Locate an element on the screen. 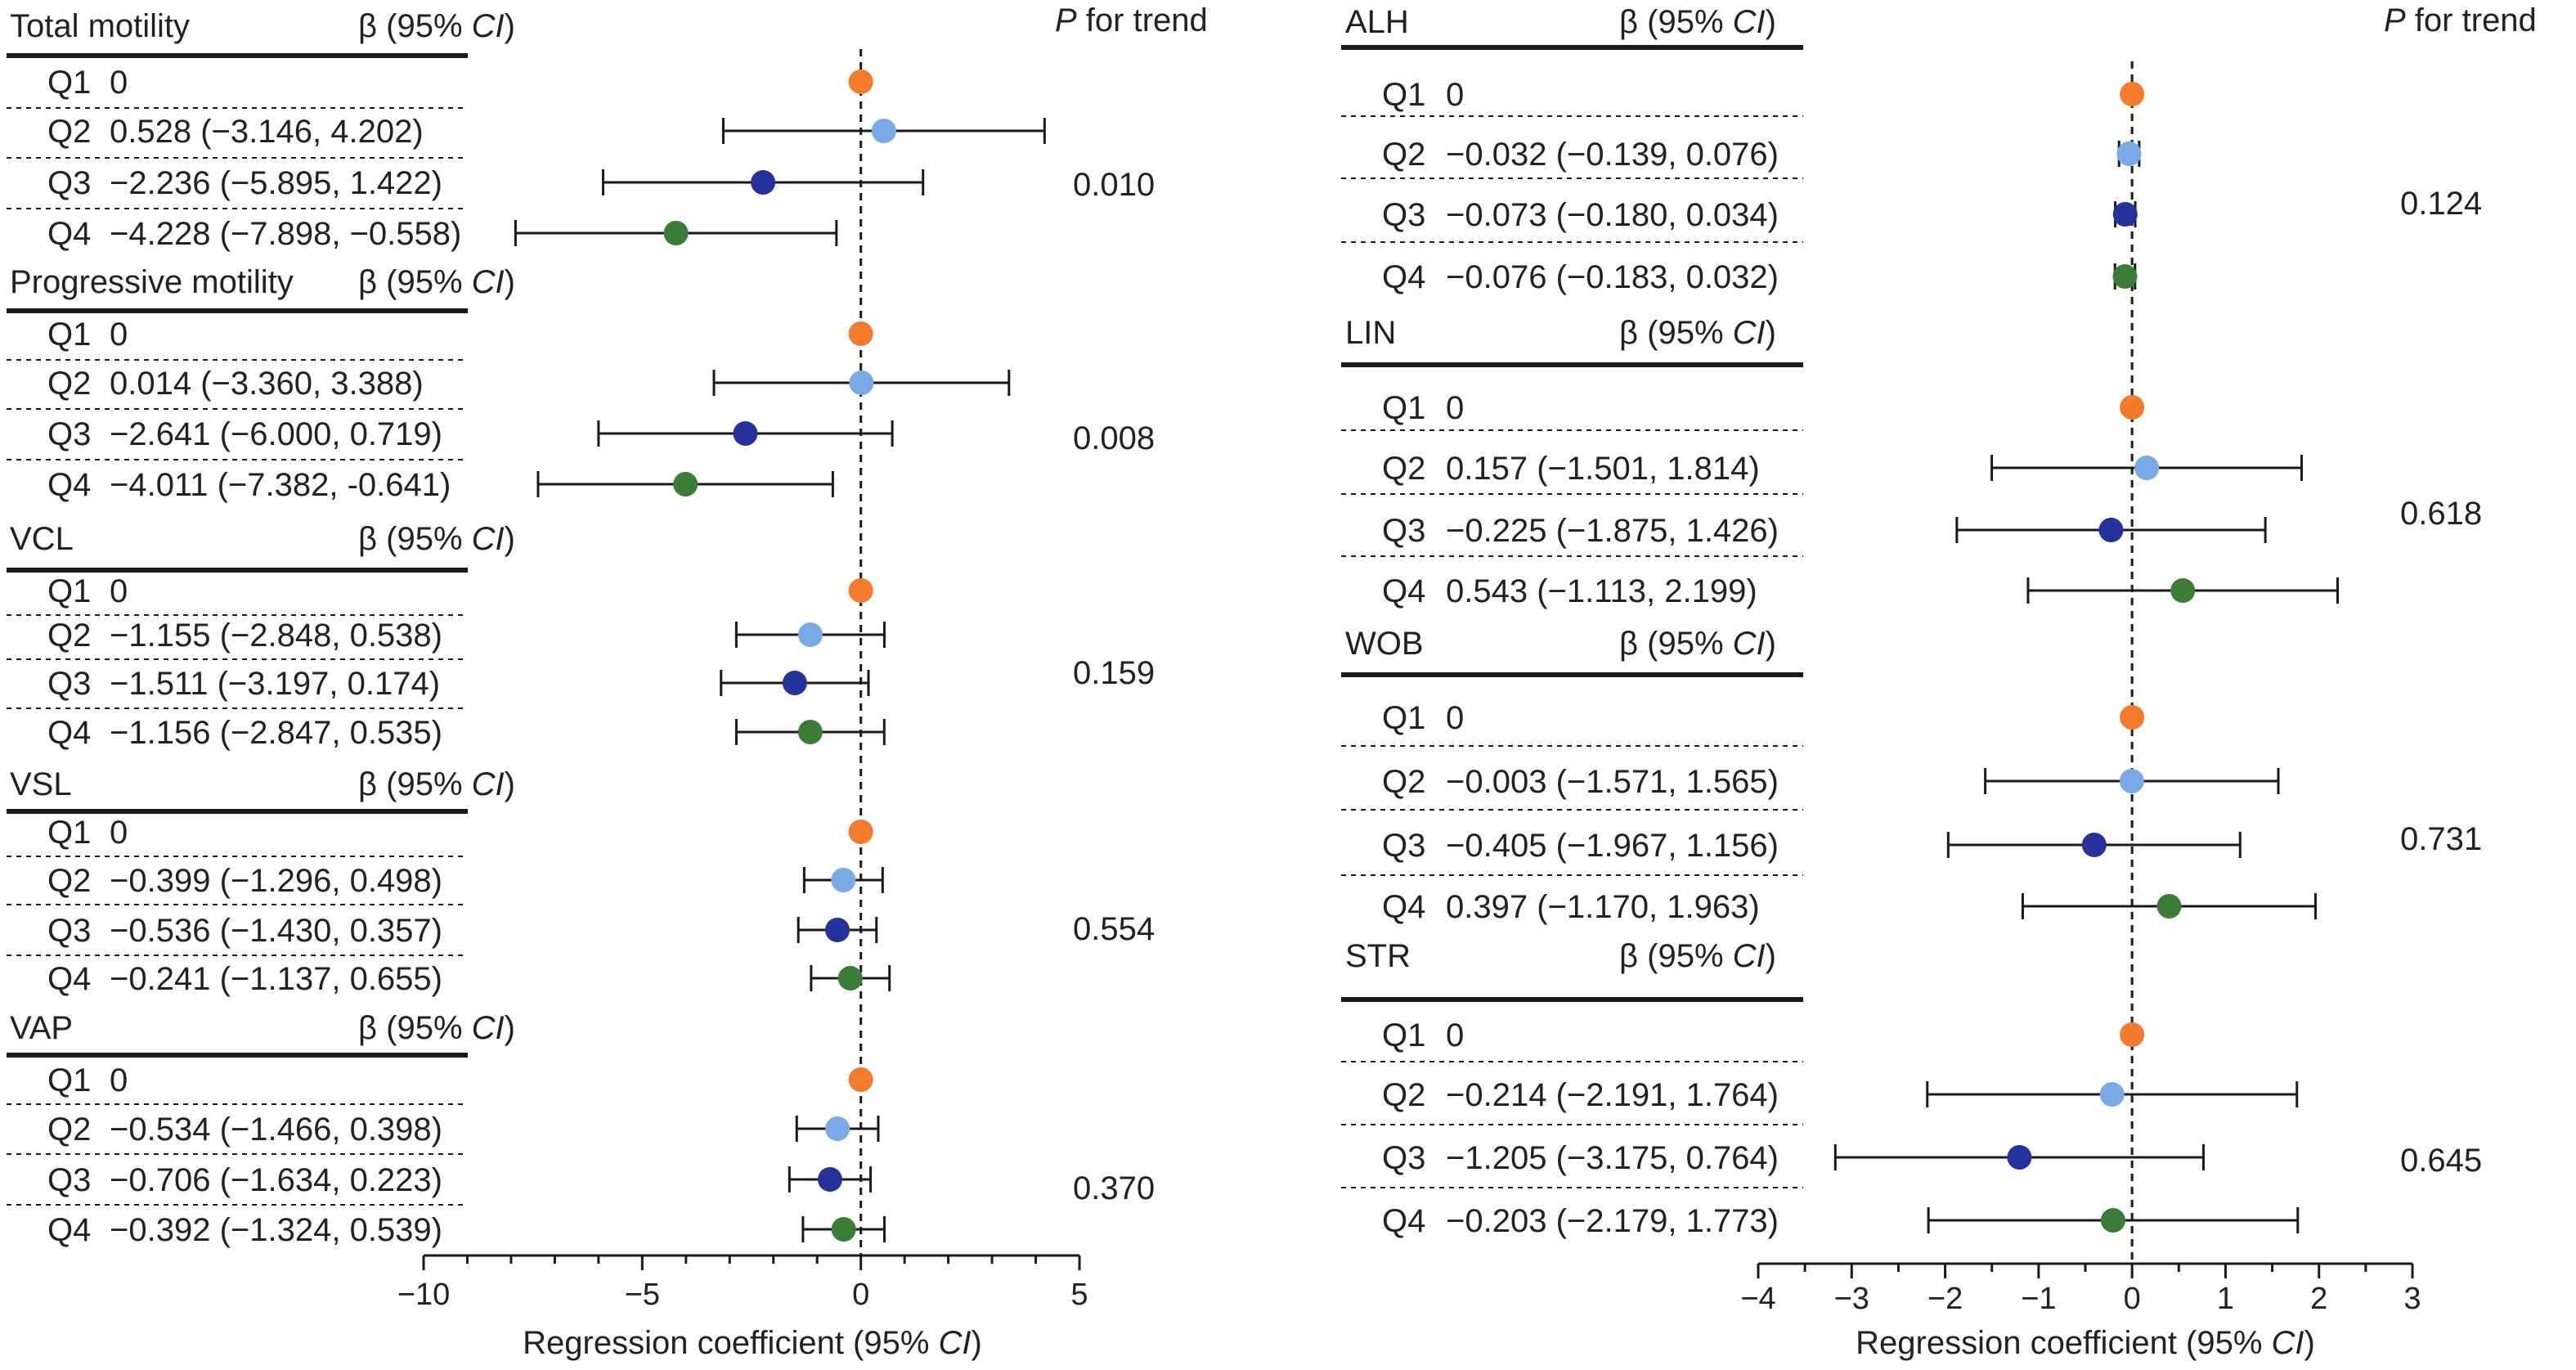  x-tick-label: −5 is located at coordinates (643, 1295).